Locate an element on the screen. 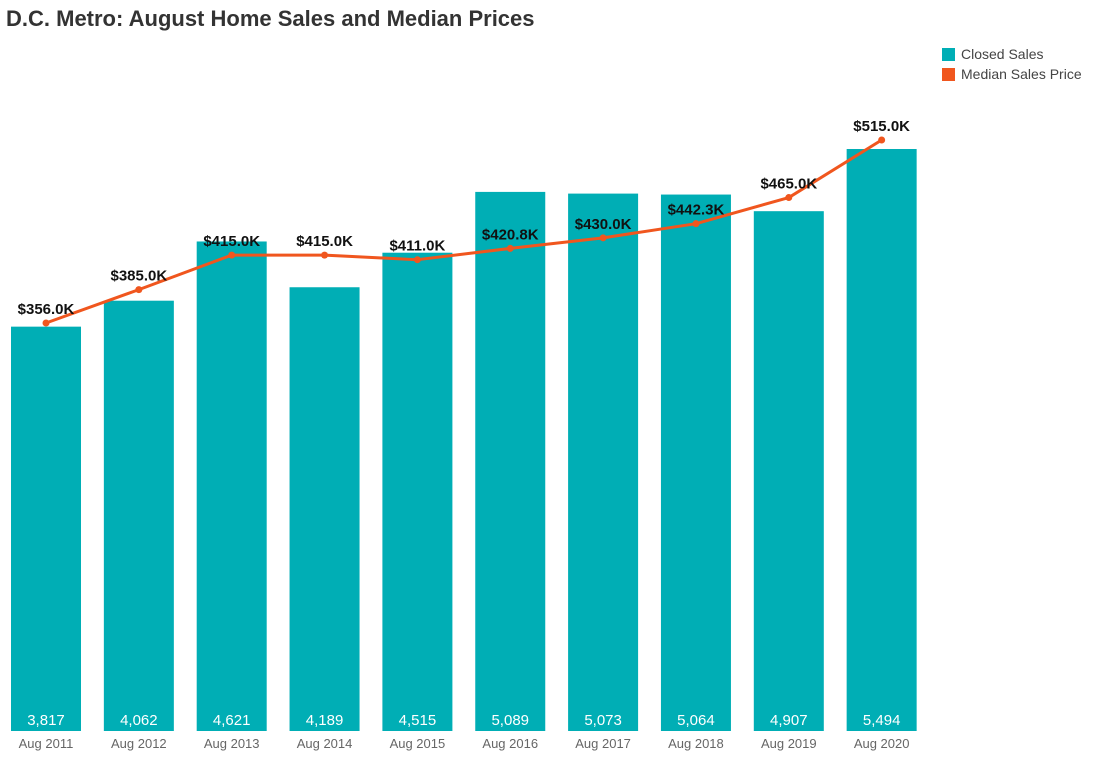 The width and height of the screenshot is (1094, 771). bar-value-label: 4,515 is located at coordinates (418, 720).